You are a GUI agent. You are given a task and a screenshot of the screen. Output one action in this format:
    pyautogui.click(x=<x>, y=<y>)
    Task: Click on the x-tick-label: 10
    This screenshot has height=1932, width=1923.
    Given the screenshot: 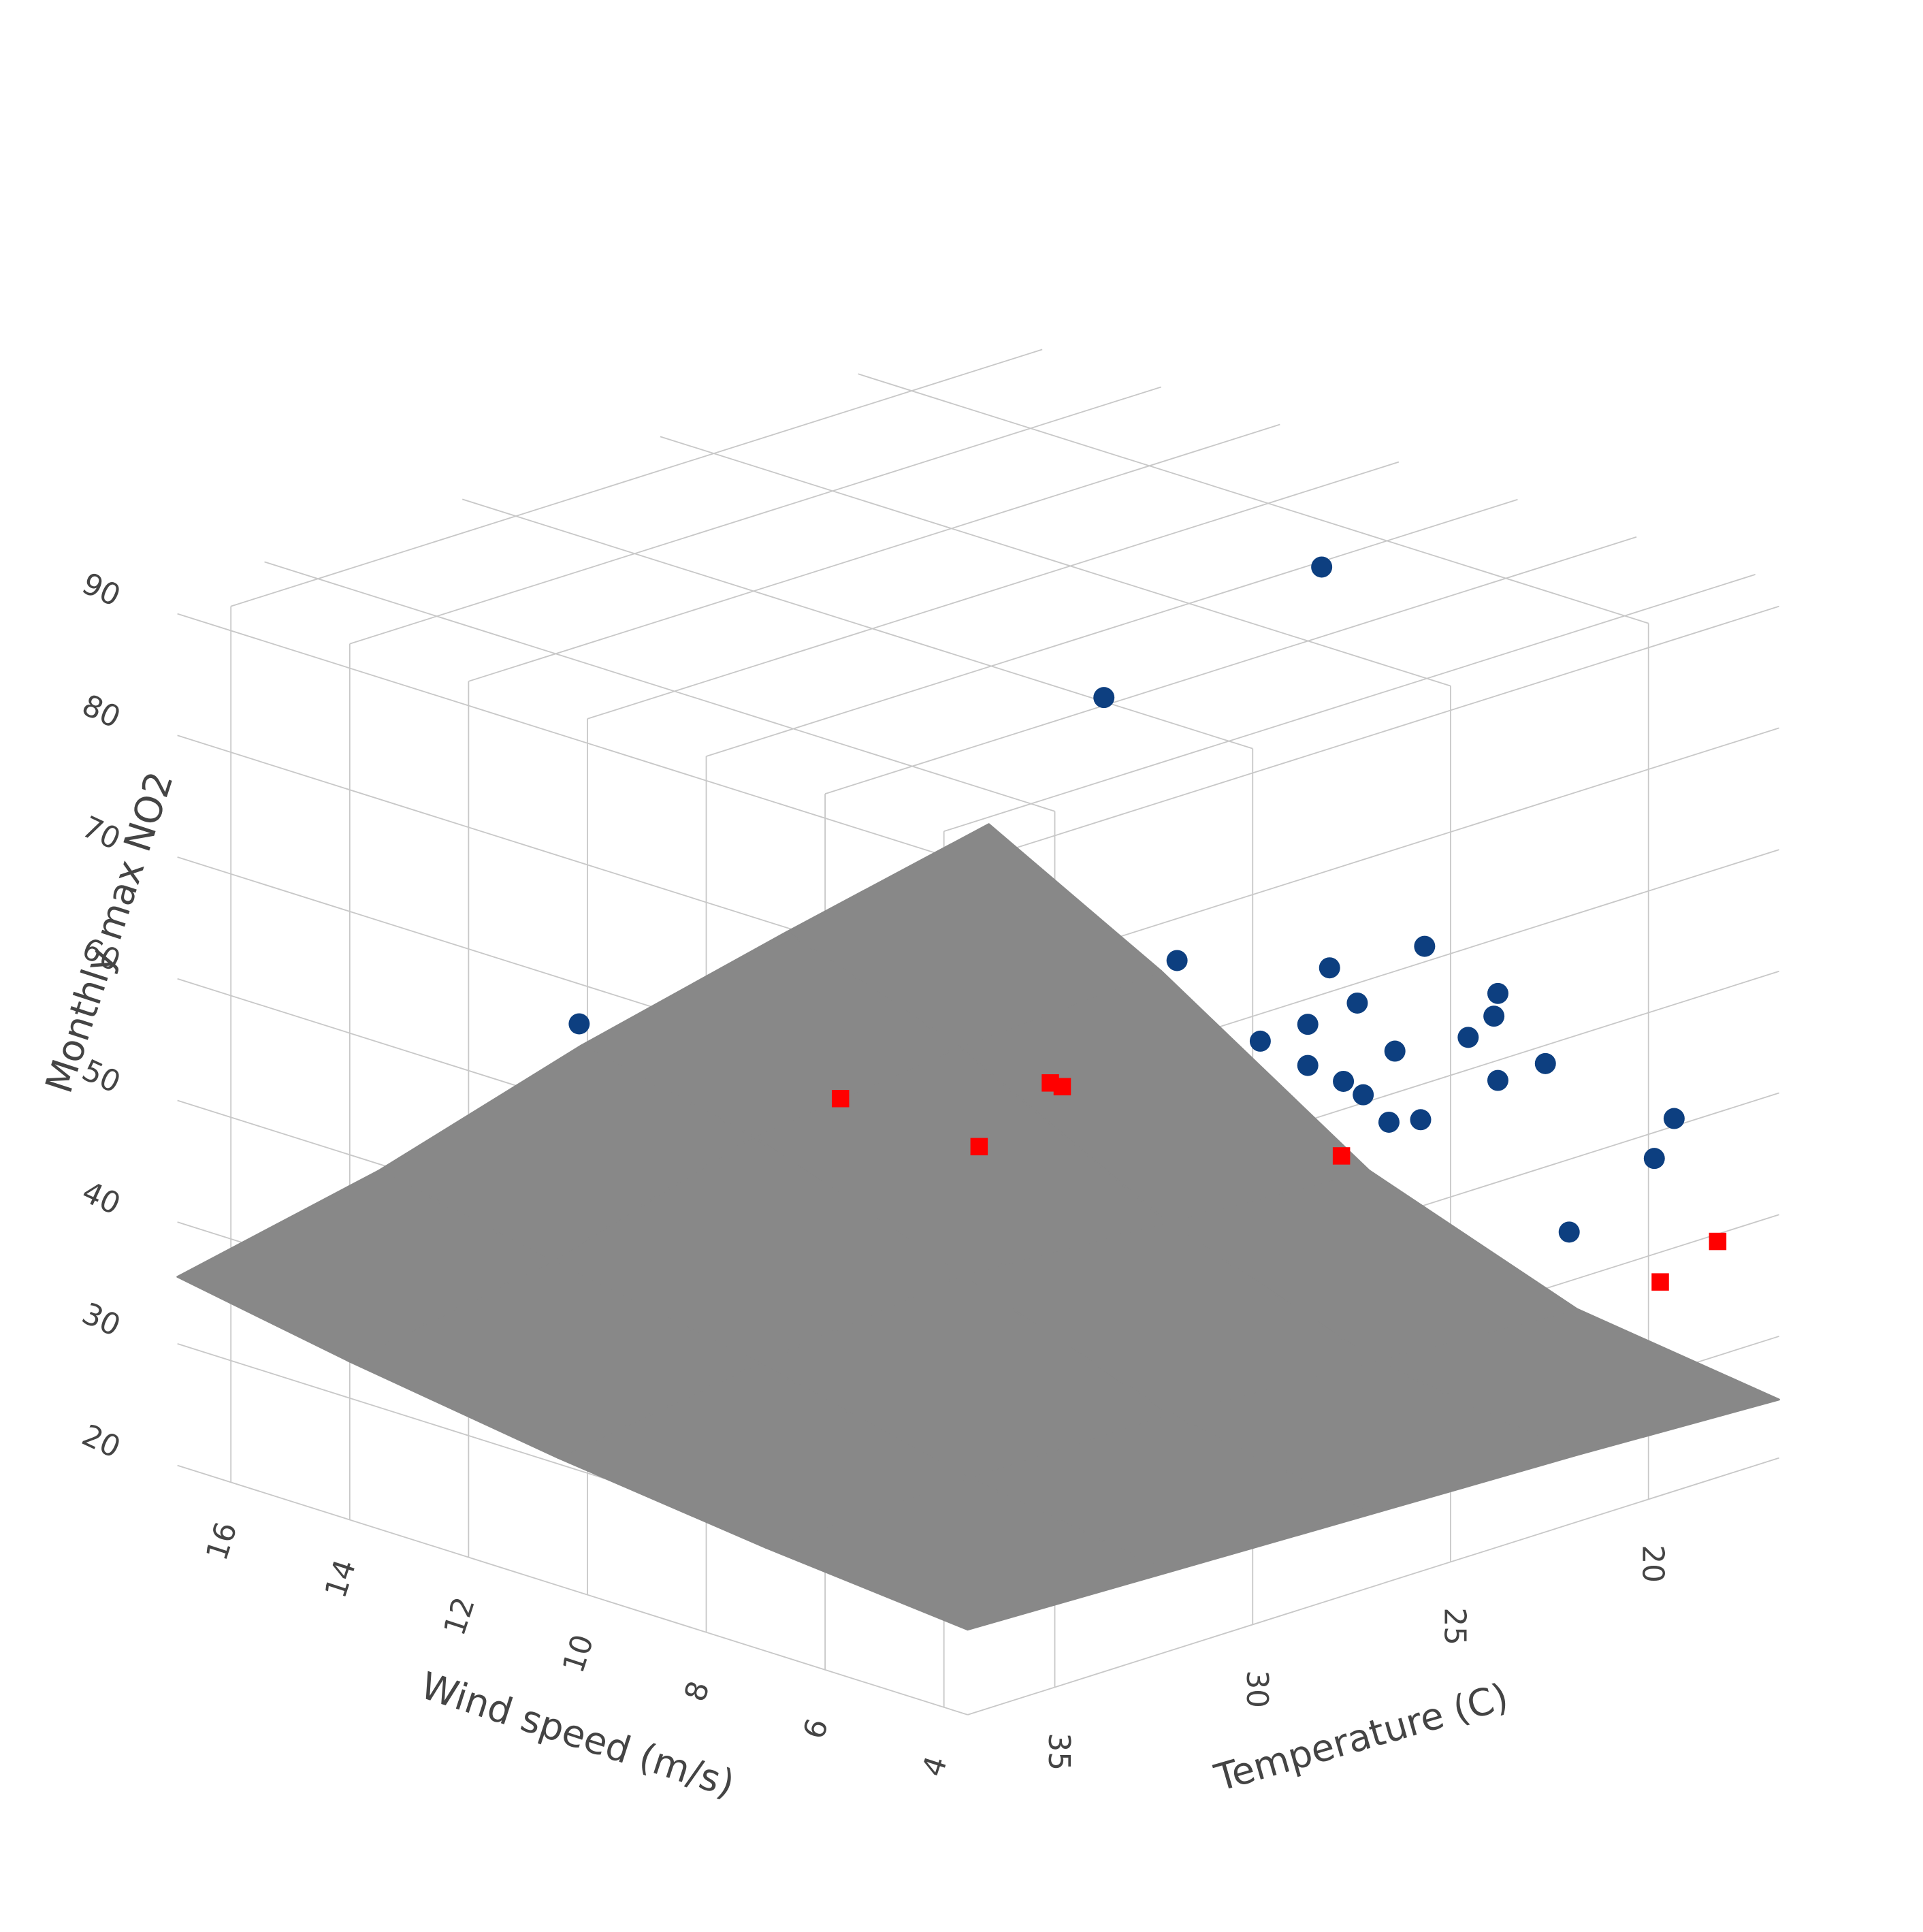 What is the action you would take?
    pyautogui.click(x=579, y=1653)
    